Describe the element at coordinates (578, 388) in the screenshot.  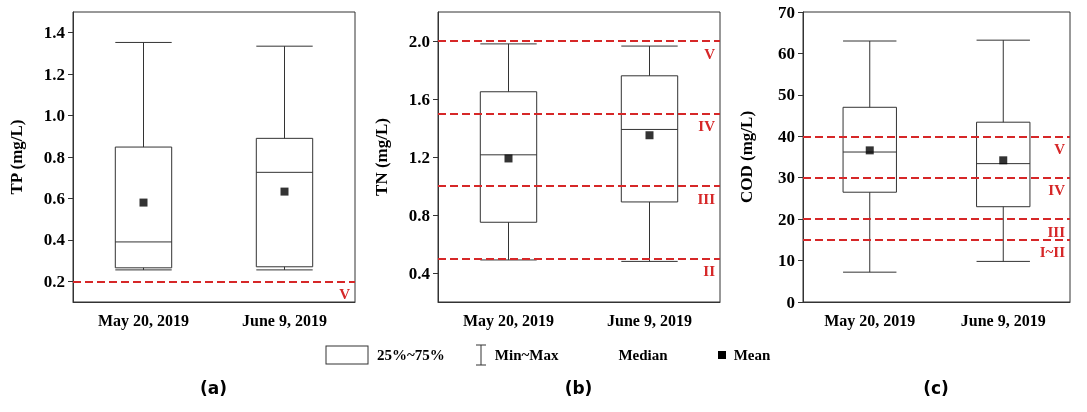
I see `text: (b)` at that location.